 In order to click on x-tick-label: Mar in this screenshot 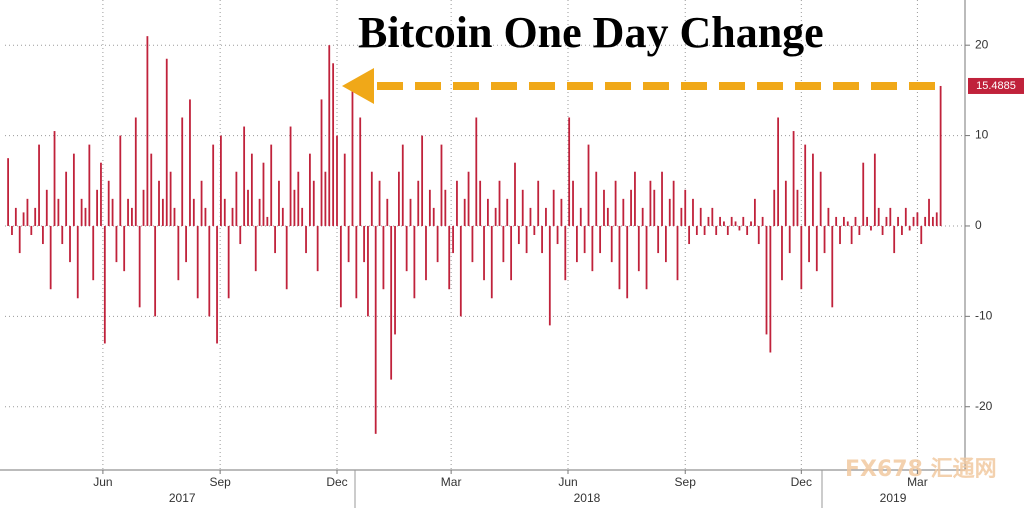, I will do `click(917, 482)`.